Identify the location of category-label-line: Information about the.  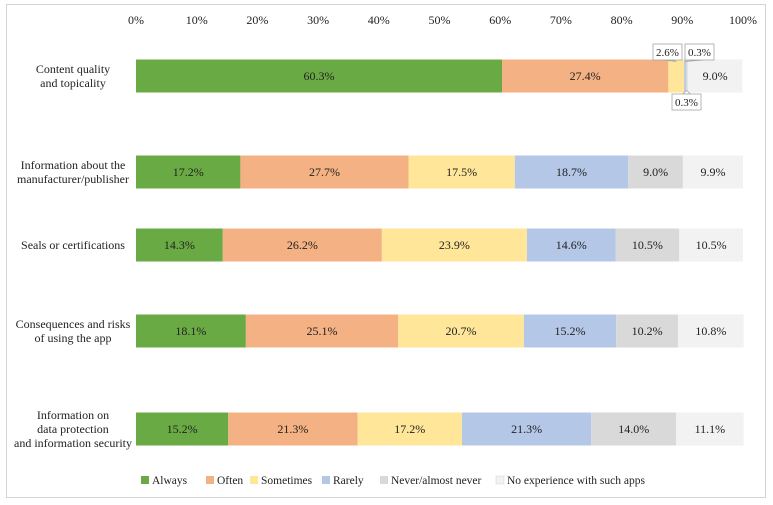
(73, 165).